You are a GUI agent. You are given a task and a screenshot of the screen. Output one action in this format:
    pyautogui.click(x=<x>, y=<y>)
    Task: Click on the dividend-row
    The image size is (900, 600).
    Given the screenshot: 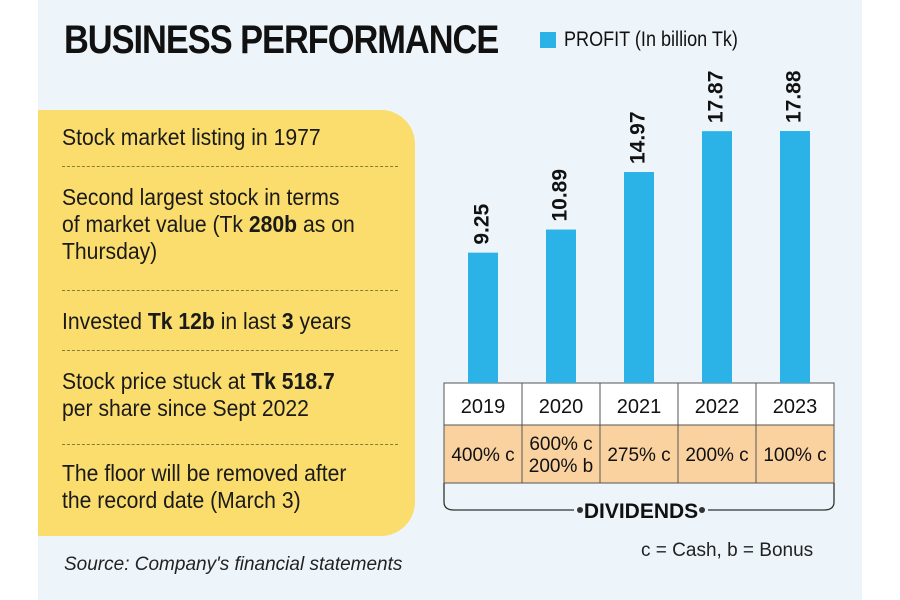 What is the action you would take?
    pyautogui.click(x=639, y=454)
    